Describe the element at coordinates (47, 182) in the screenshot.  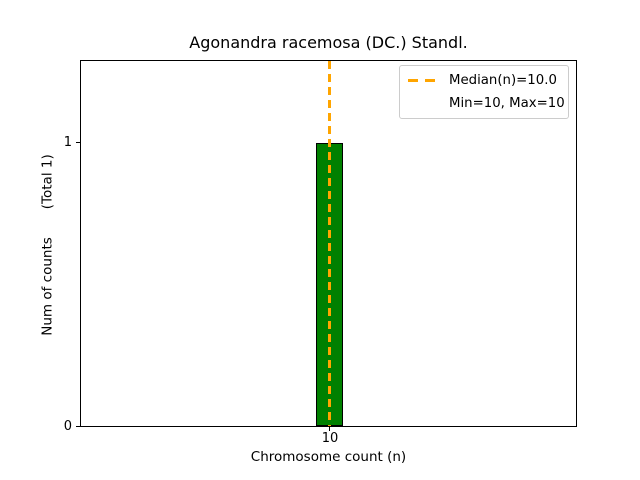
I see `y-axis-label-total: (Total 1)` at that location.